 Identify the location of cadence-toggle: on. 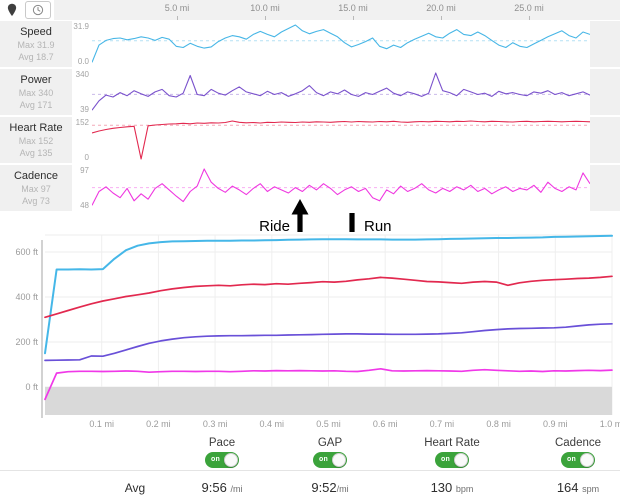
(578, 460).